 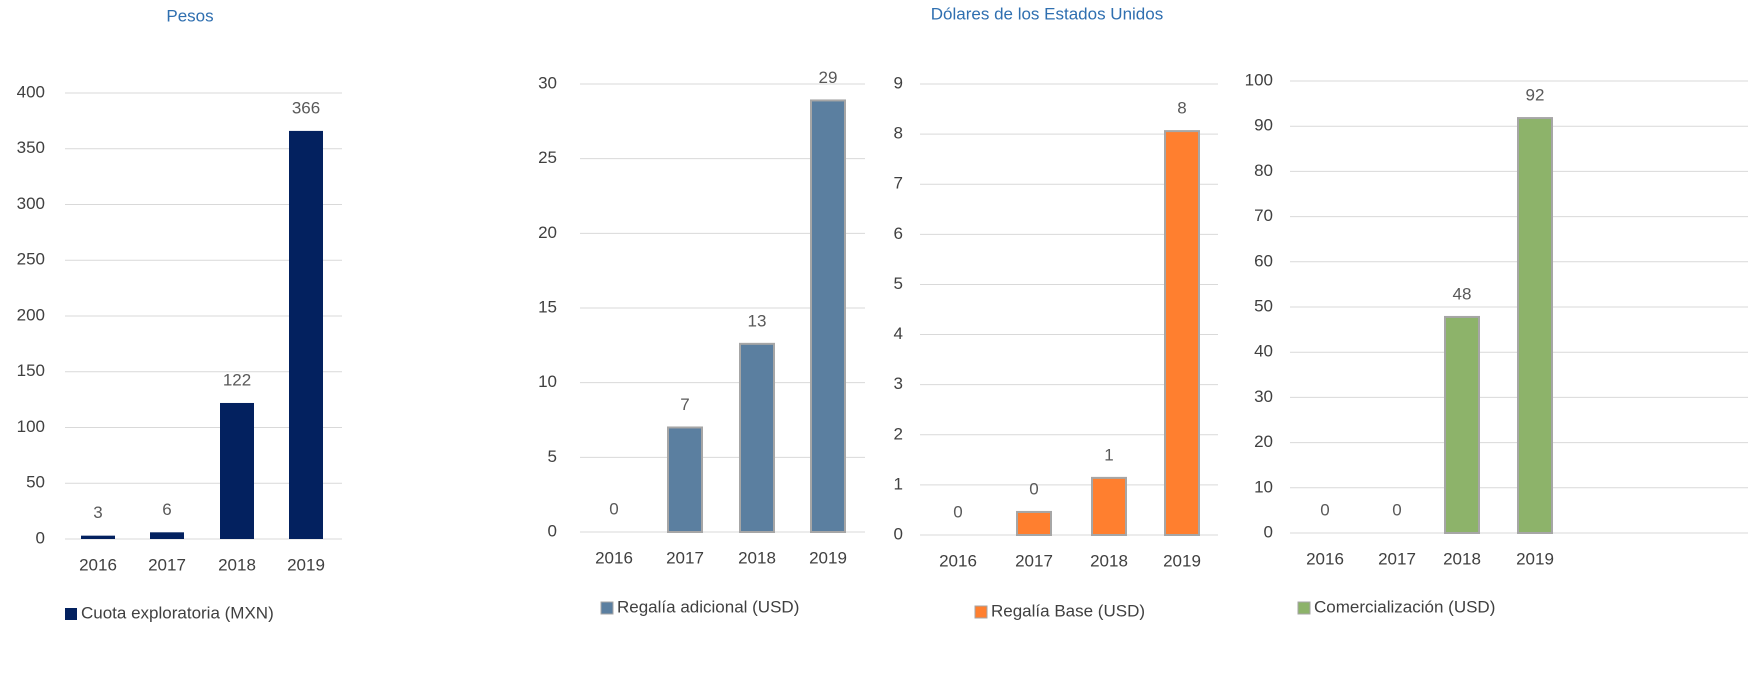 I want to click on y-tick-label: 40, so click(x=1263, y=351).